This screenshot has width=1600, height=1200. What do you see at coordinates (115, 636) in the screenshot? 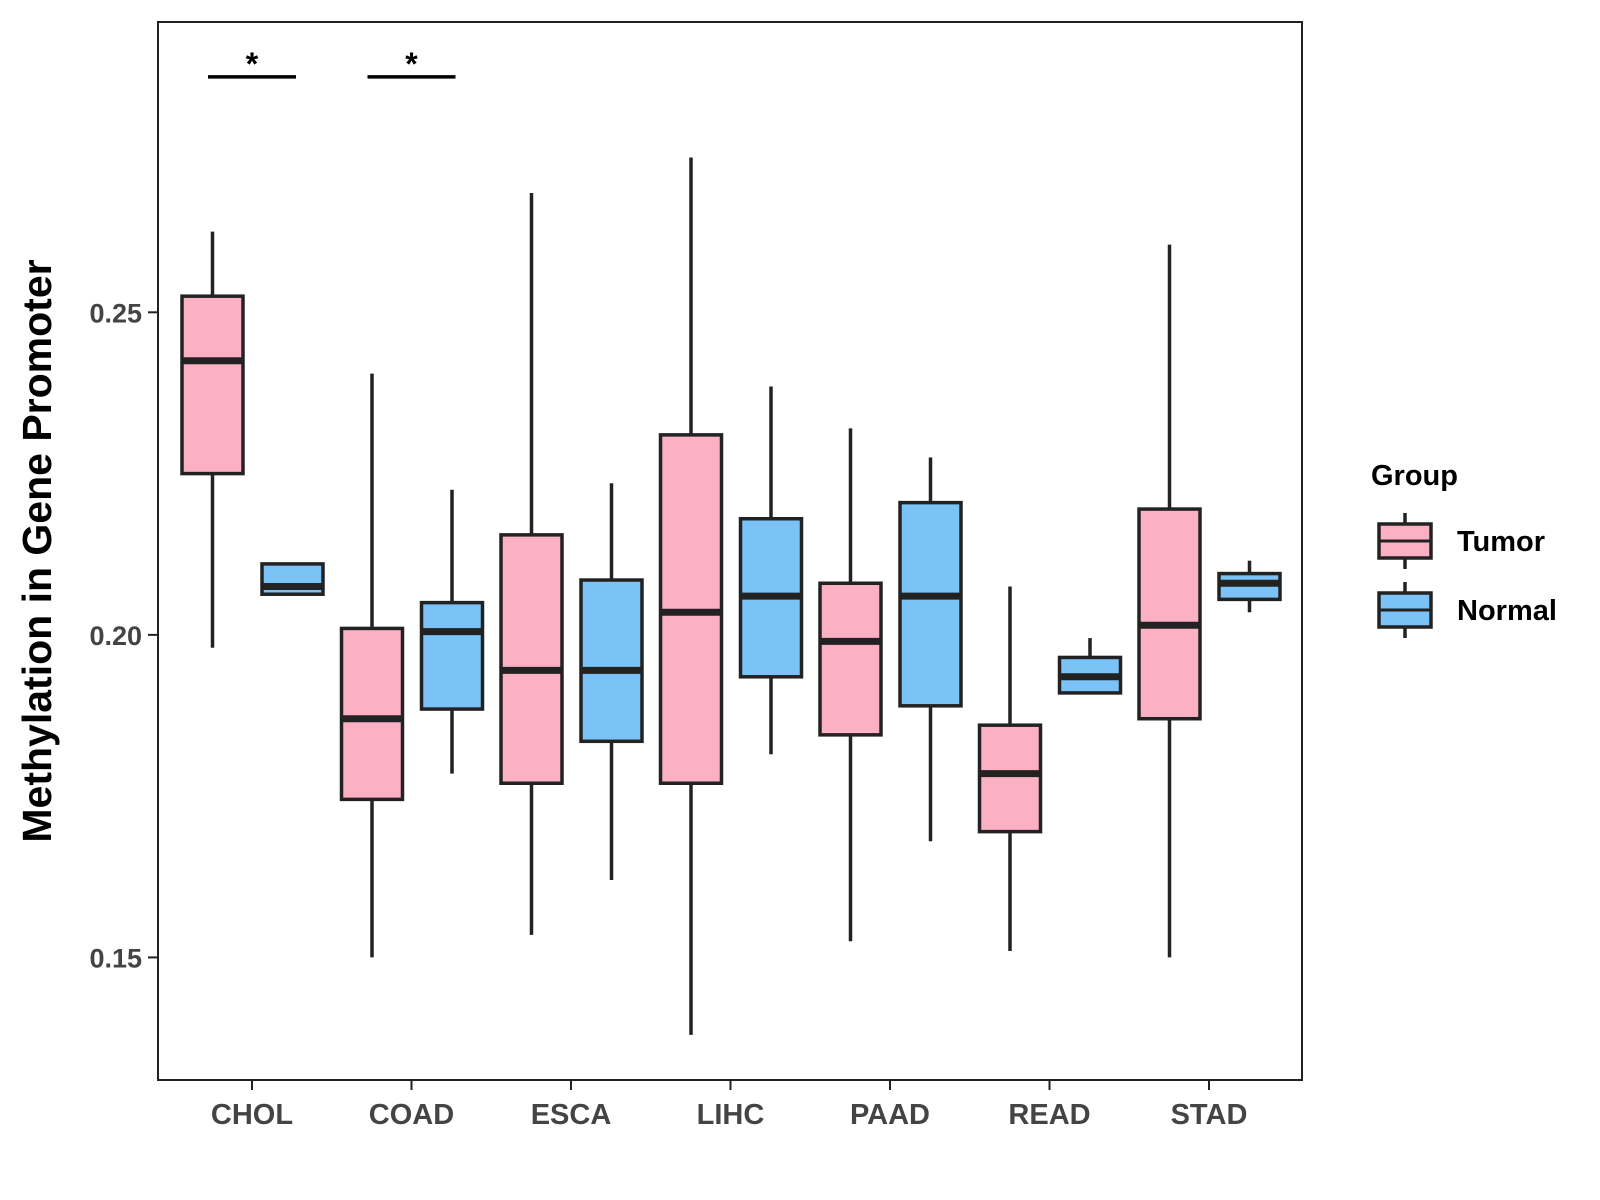
I see `y-tick-label: 0.20` at bounding box center [115, 636].